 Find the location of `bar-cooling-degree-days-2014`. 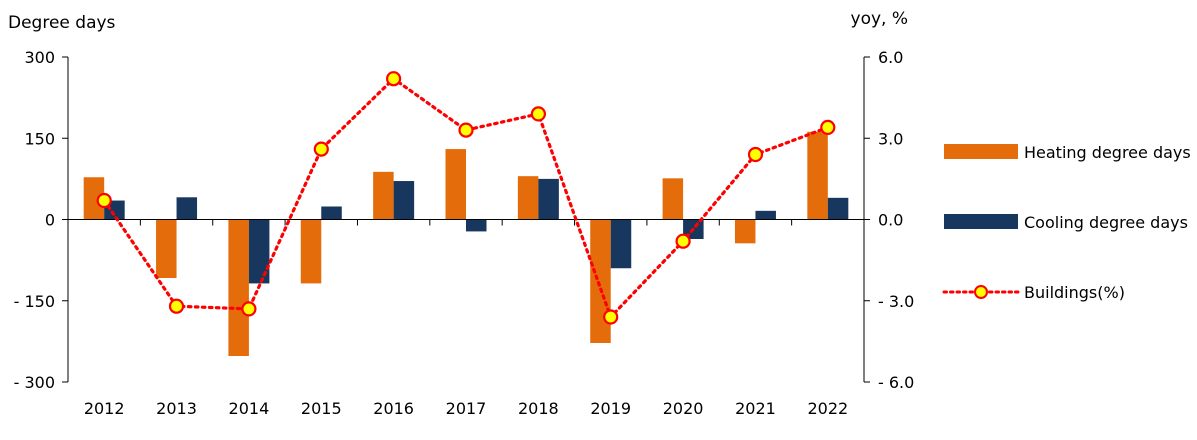

bar-cooling-degree-days-2014 is located at coordinates (259, 251).